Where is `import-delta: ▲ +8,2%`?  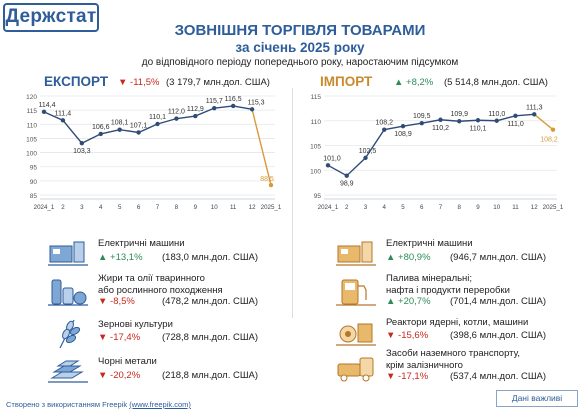 import-delta: ▲ +8,2% is located at coordinates (413, 82).